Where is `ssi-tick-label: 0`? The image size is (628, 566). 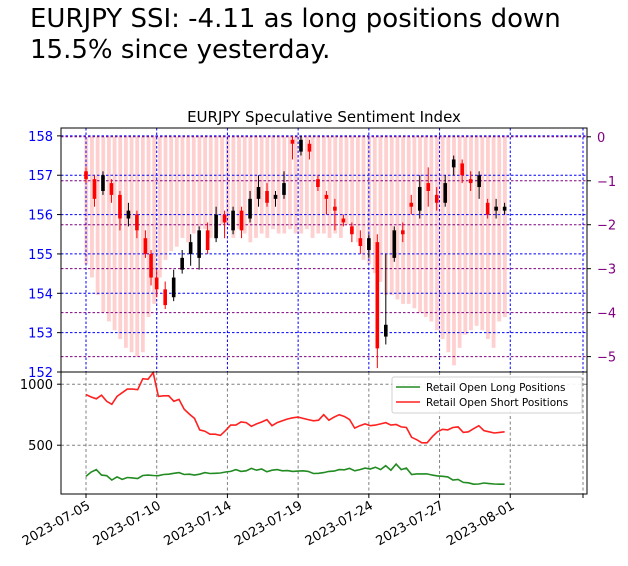
ssi-tick-label: 0 is located at coordinates (601, 138).